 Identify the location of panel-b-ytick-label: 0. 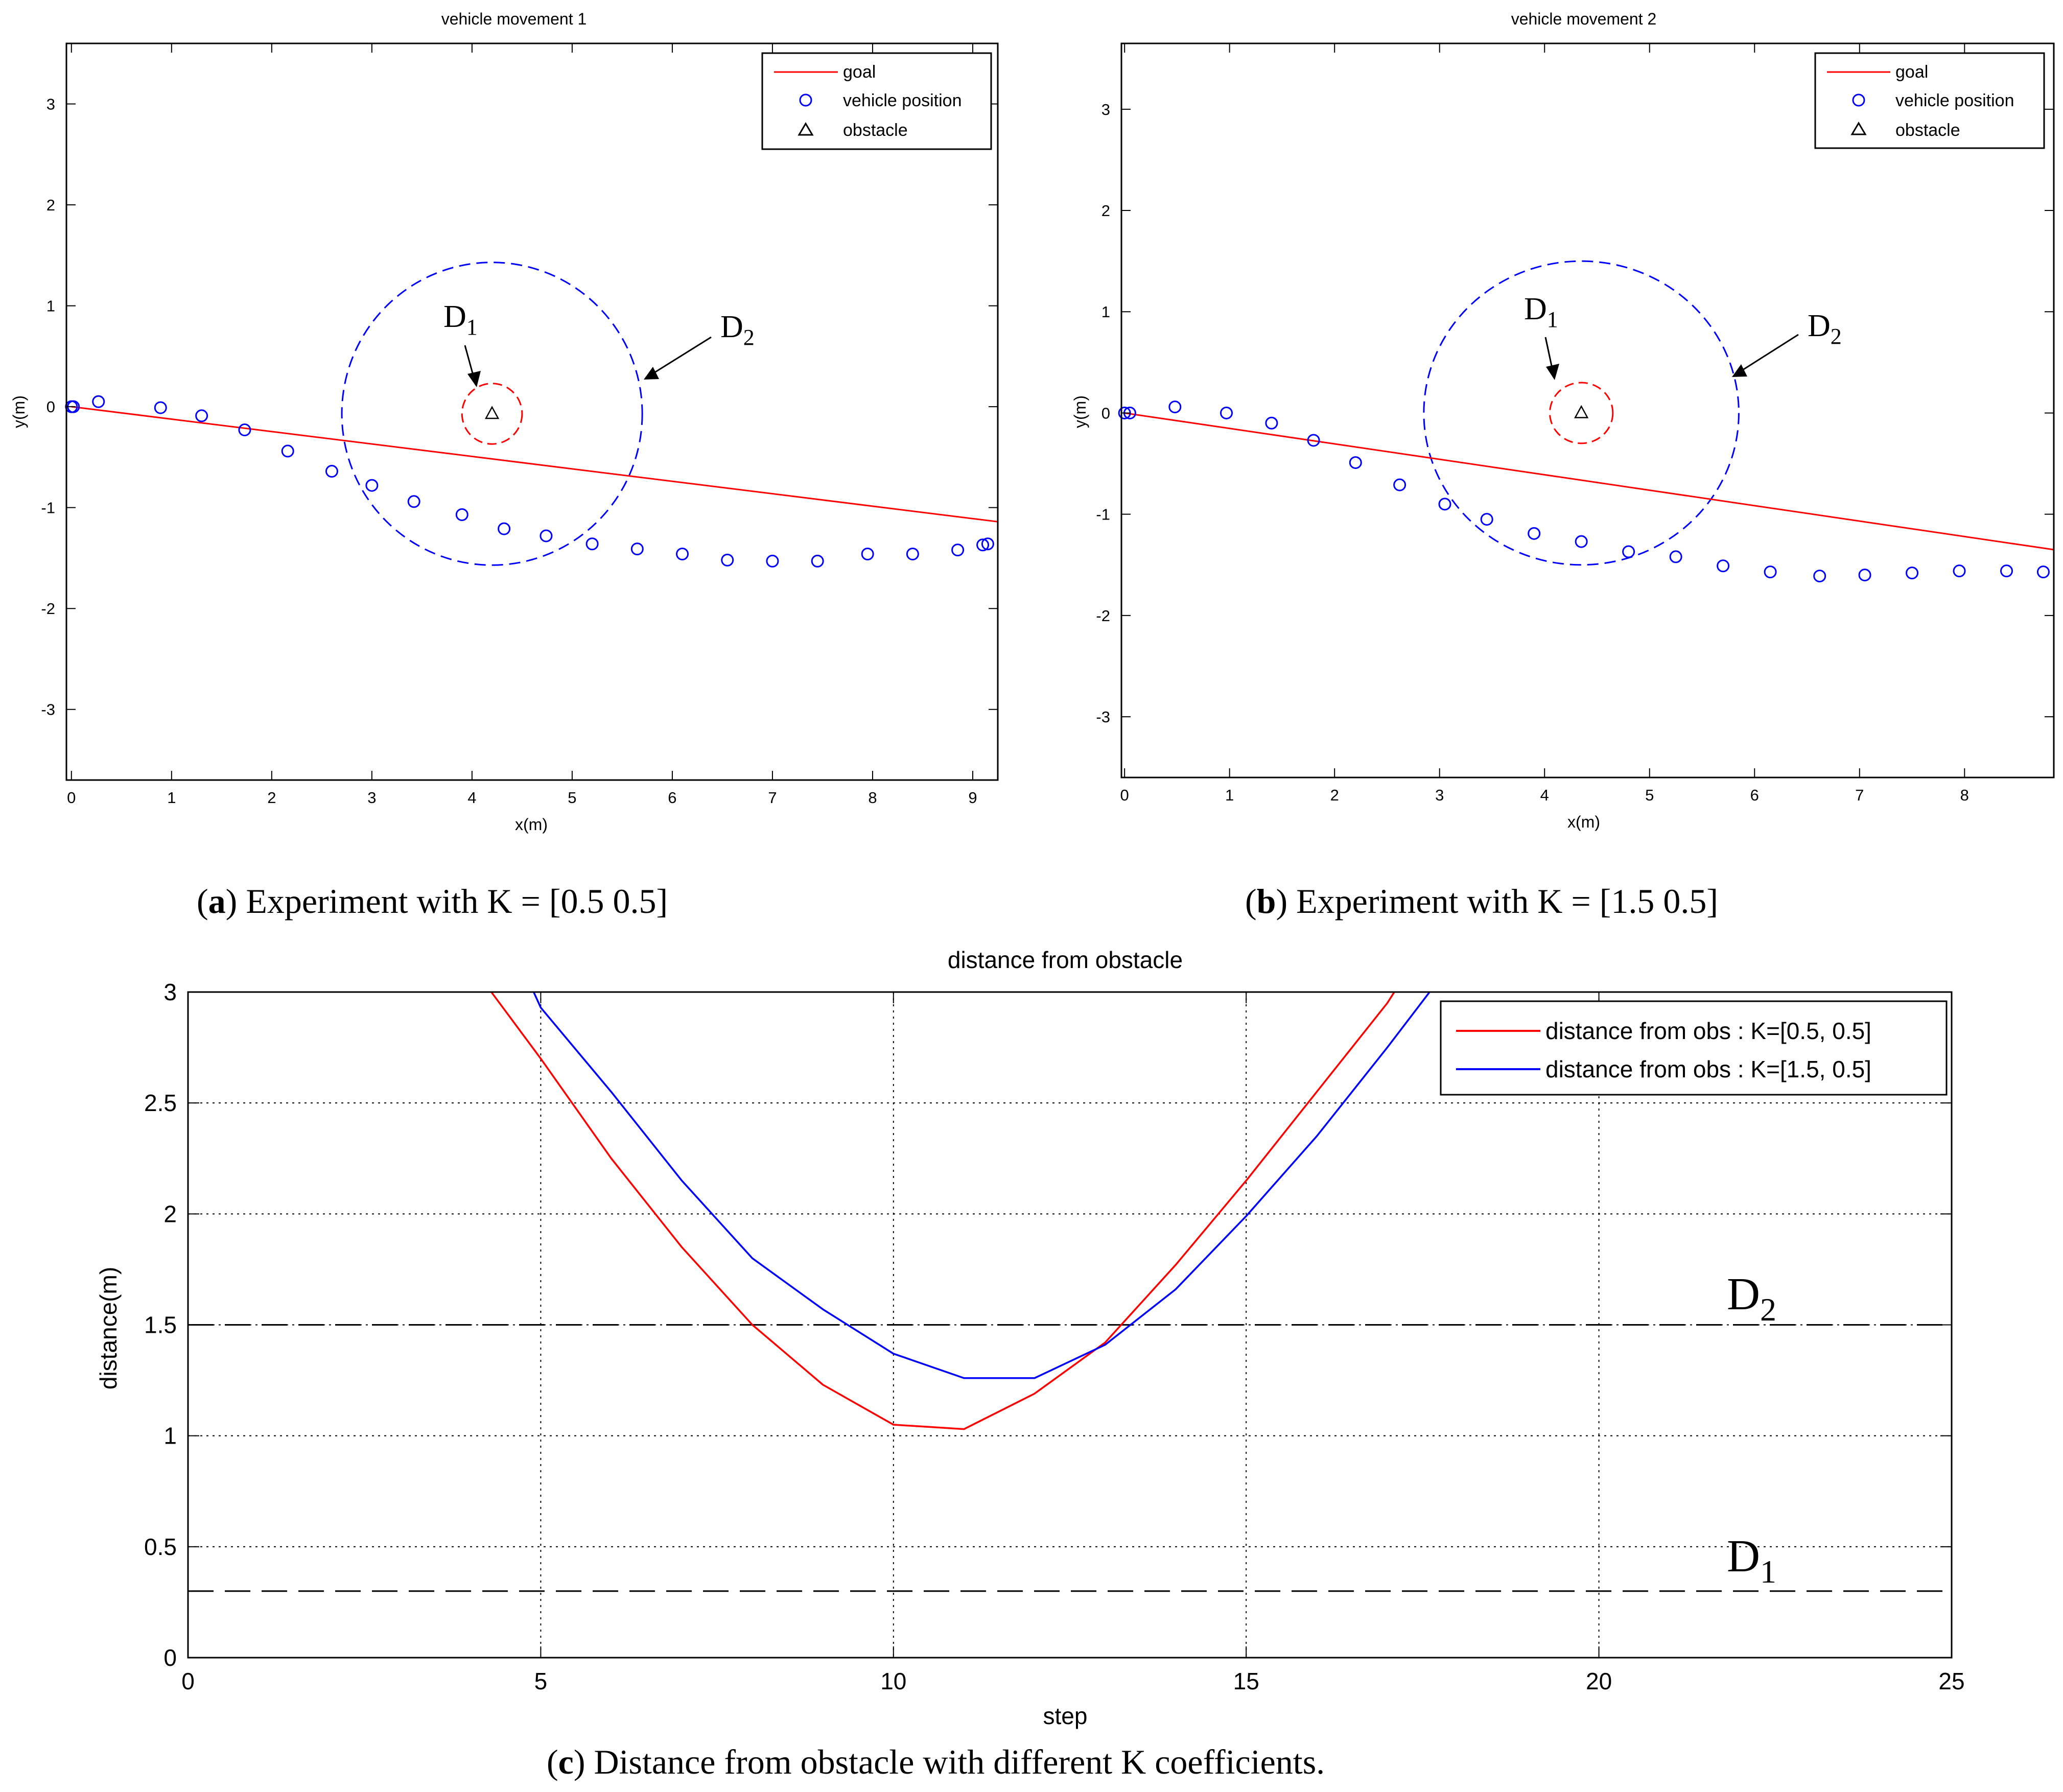
(1105, 413).